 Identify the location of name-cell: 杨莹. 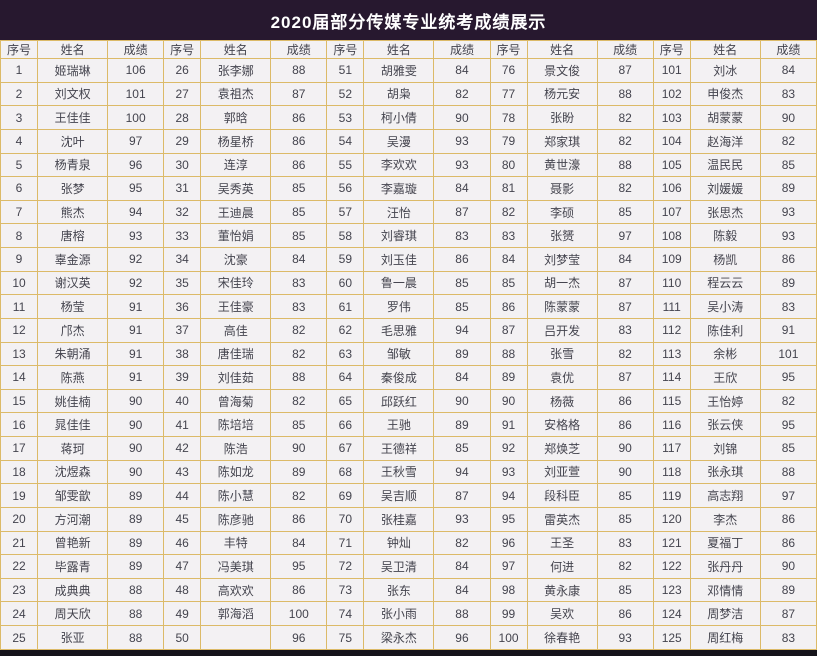
(73, 306).